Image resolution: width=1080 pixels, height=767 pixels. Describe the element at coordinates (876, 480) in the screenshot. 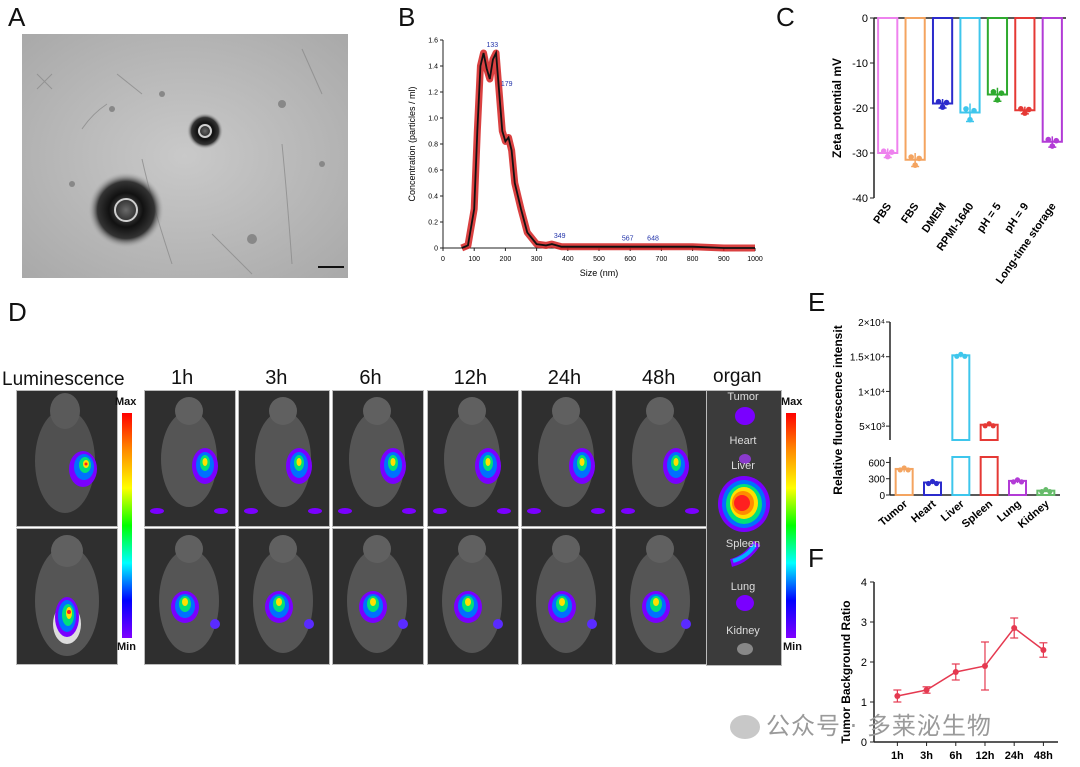

I see `y-tick-label: 300` at that location.